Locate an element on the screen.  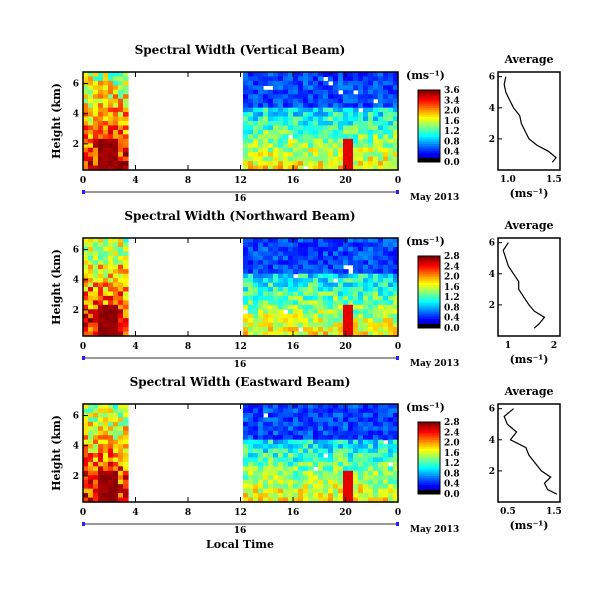
colorbar-tick-label: 1.6 is located at coordinates (452, 454).